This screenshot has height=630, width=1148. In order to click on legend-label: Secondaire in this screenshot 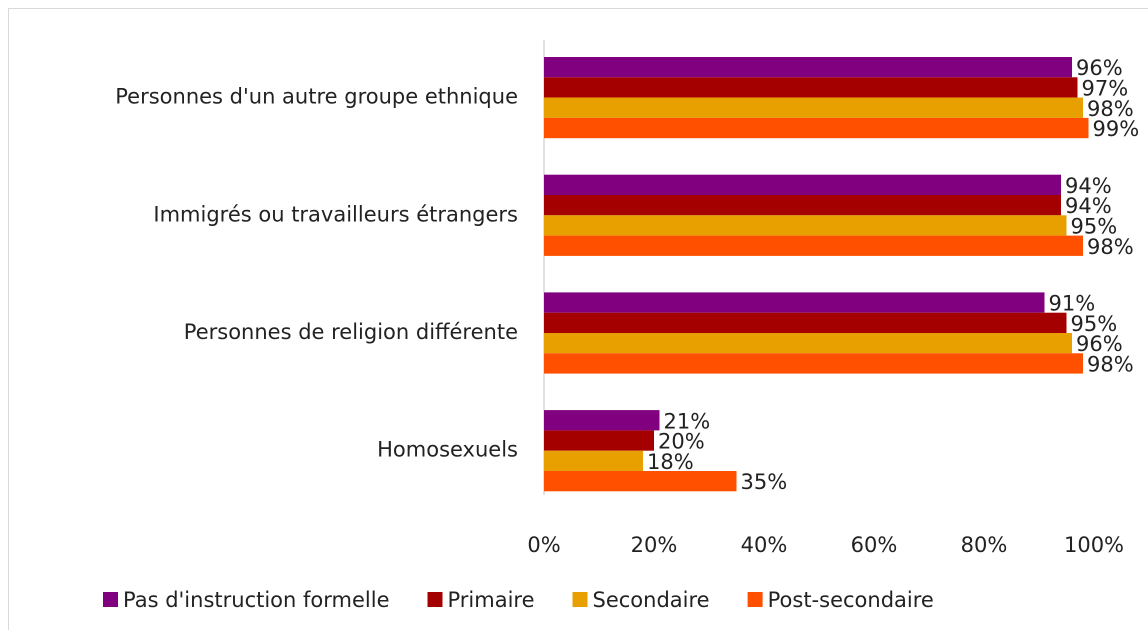, I will do `click(651, 600)`.